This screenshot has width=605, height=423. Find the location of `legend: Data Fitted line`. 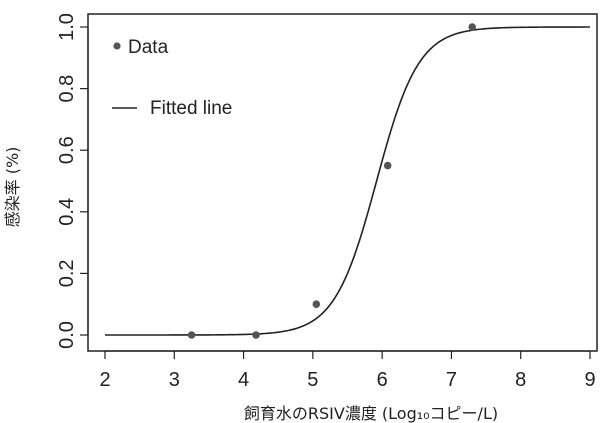

legend: Data Fitted line is located at coordinates (172, 78).